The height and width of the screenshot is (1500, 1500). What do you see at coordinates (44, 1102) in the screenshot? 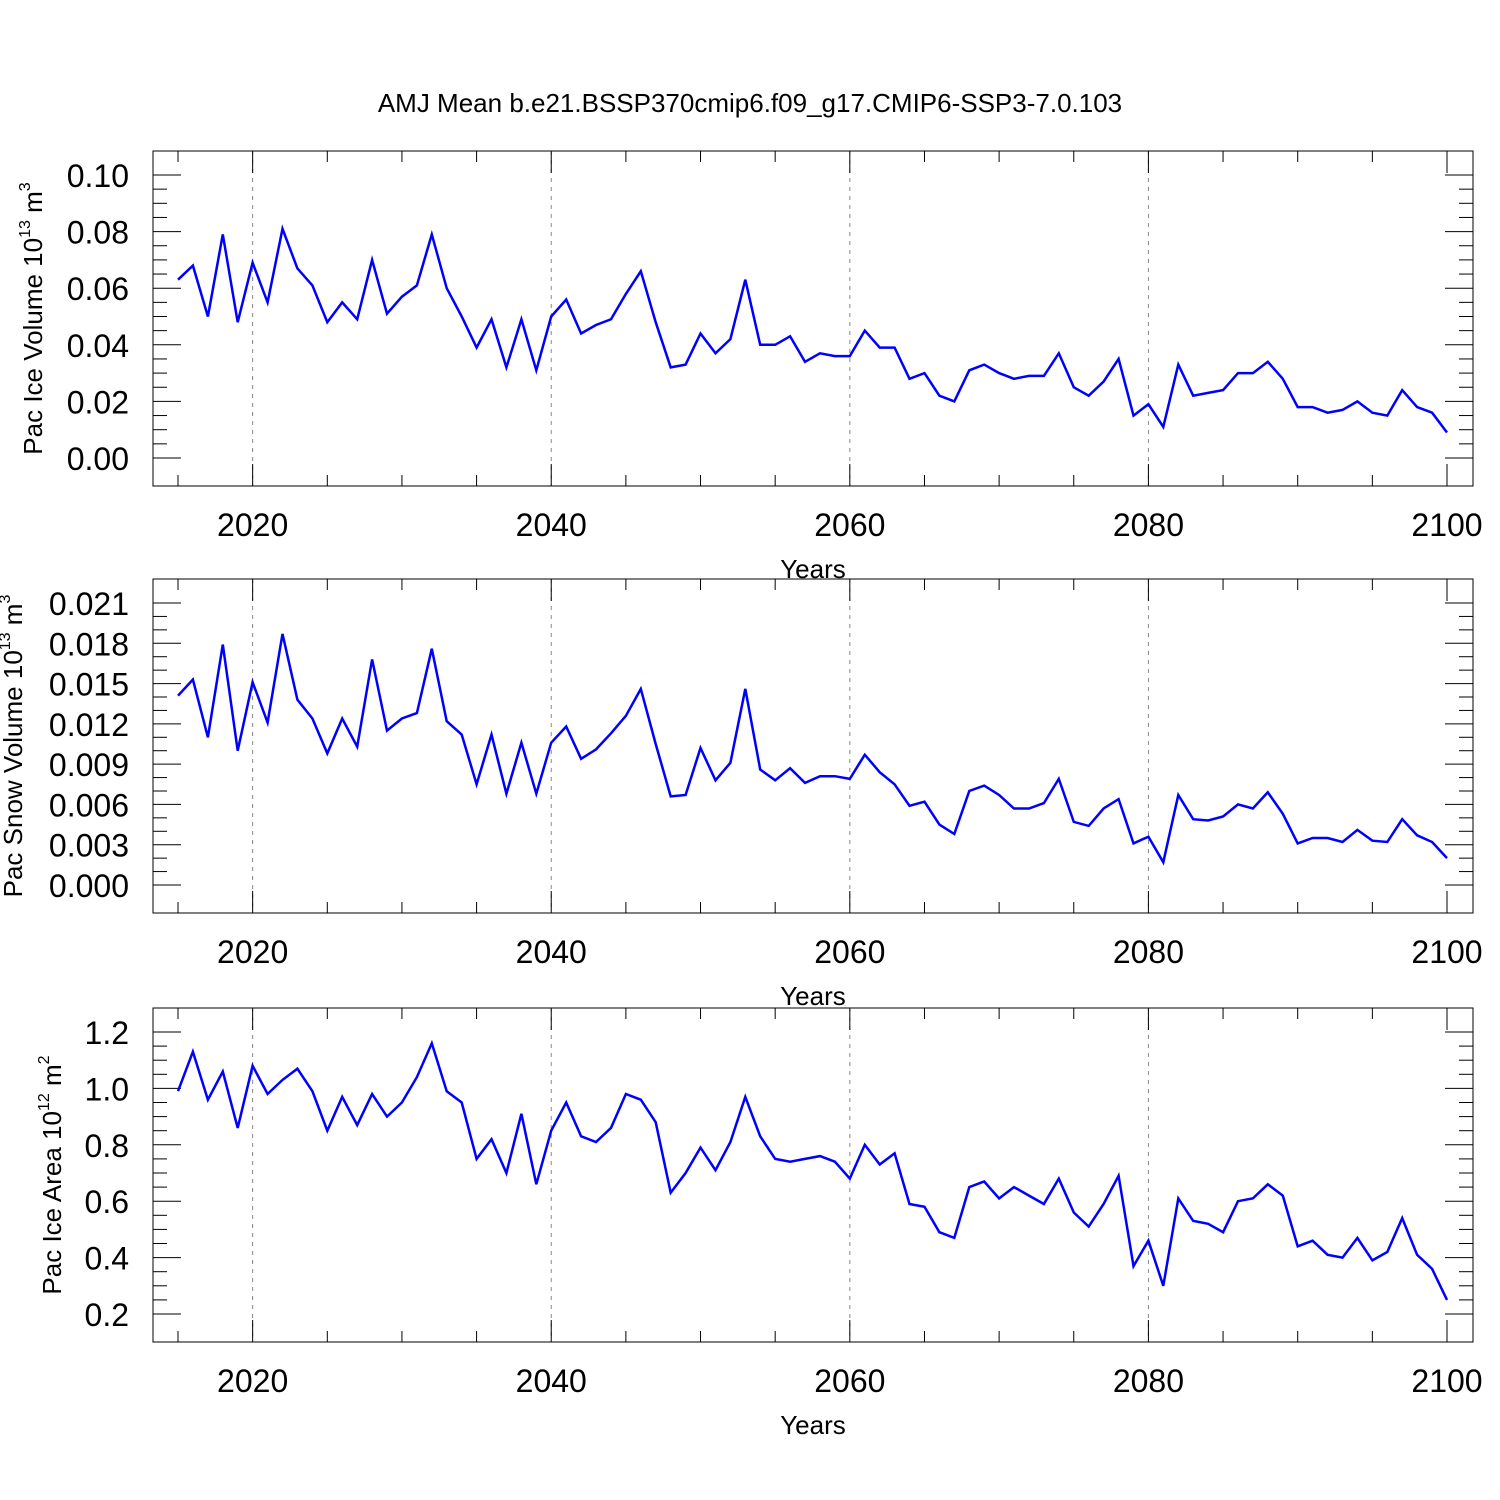
I see `y-axis-label-superscript: 12` at bounding box center [44, 1102].